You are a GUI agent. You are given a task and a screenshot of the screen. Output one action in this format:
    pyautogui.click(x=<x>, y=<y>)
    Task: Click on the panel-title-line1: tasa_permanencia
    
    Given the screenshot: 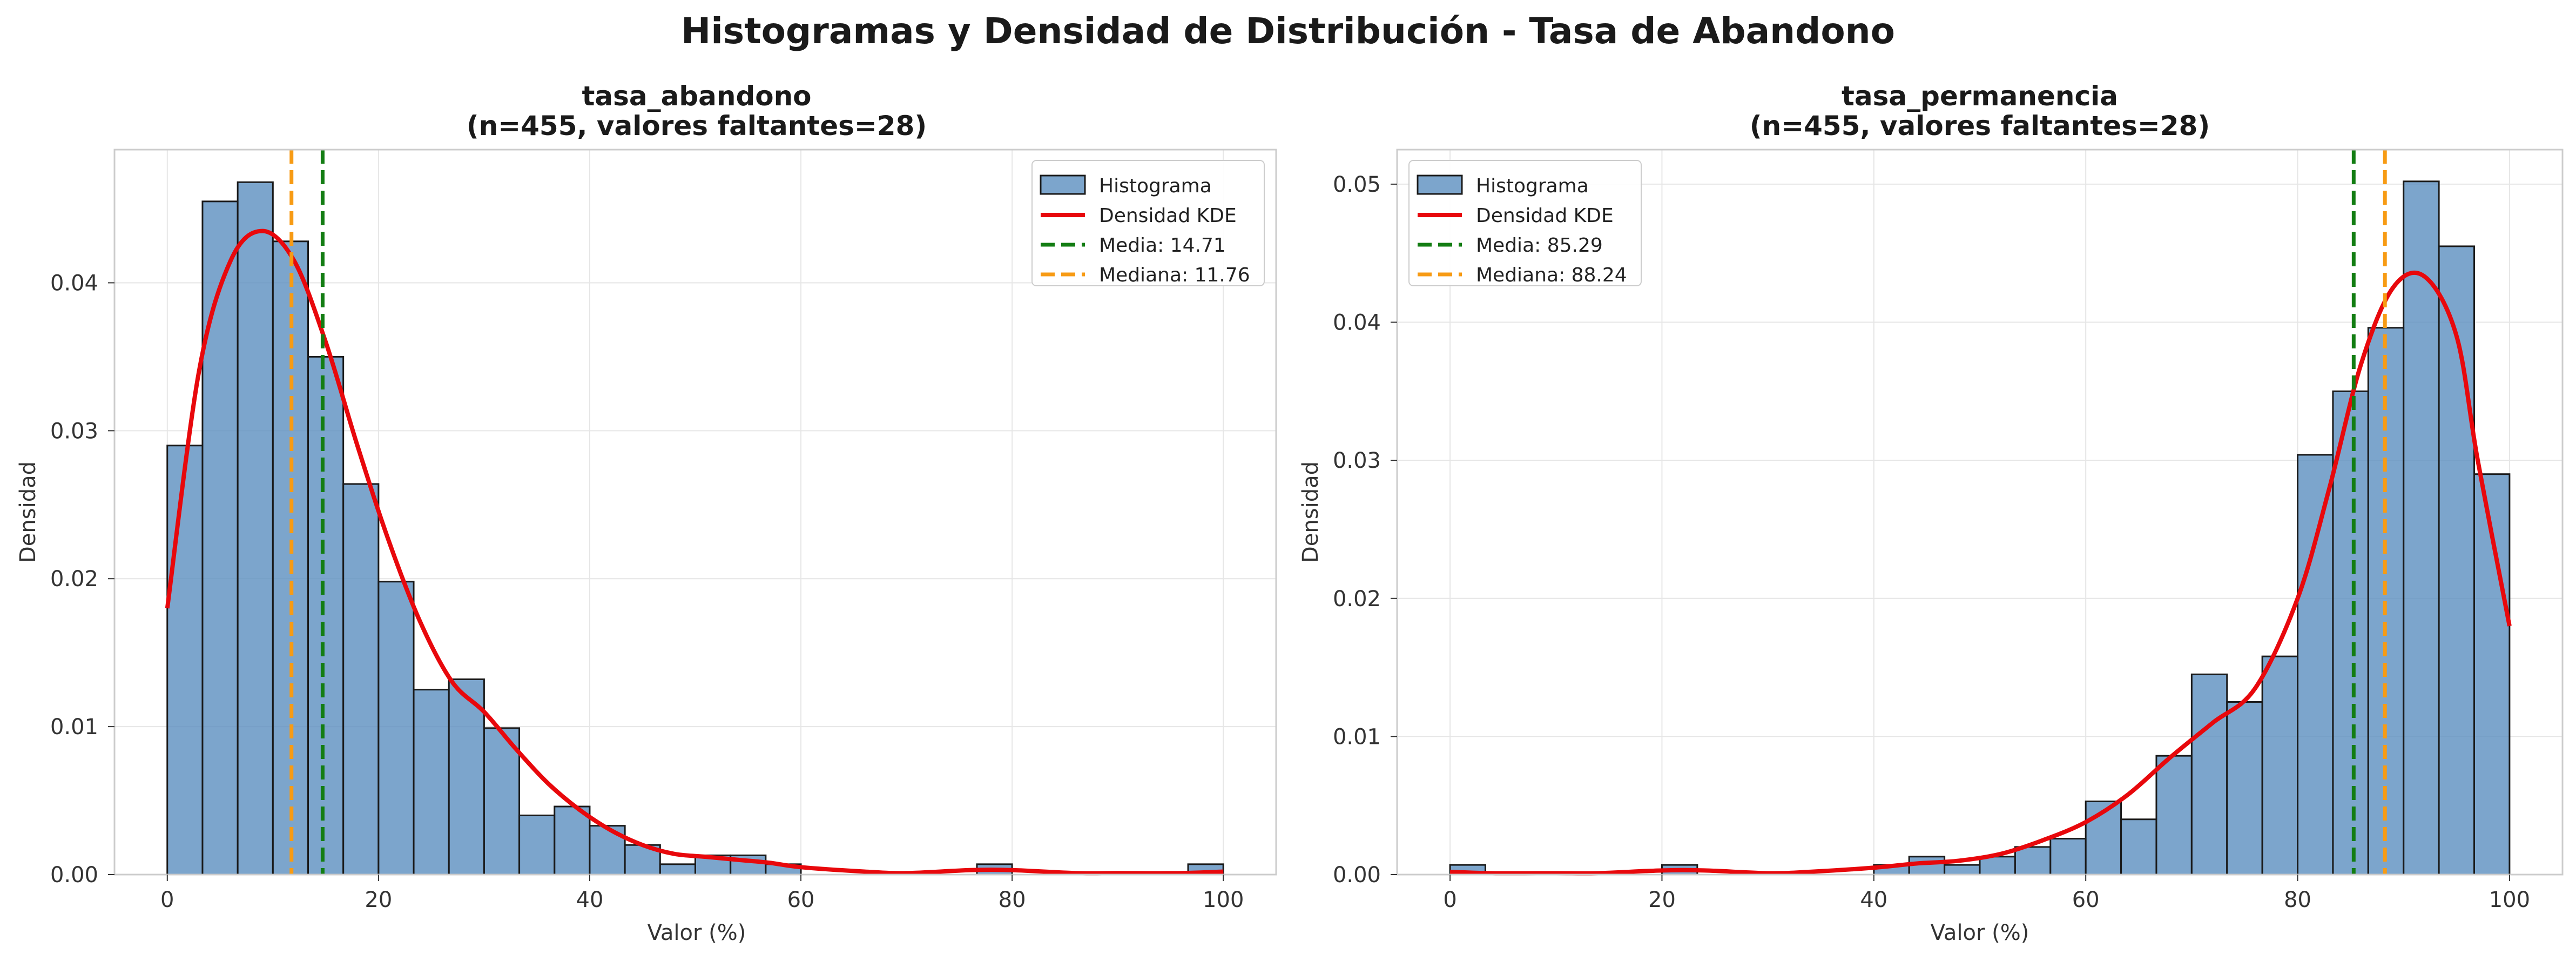 What is the action you would take?
    pyautogui.click(x=1980, y=96)
    